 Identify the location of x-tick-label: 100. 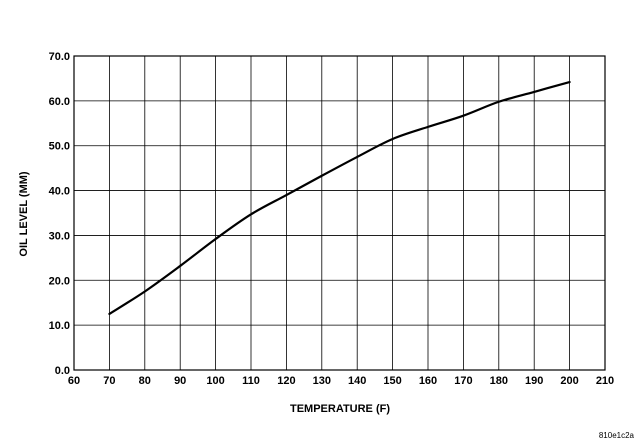
(215, 381).